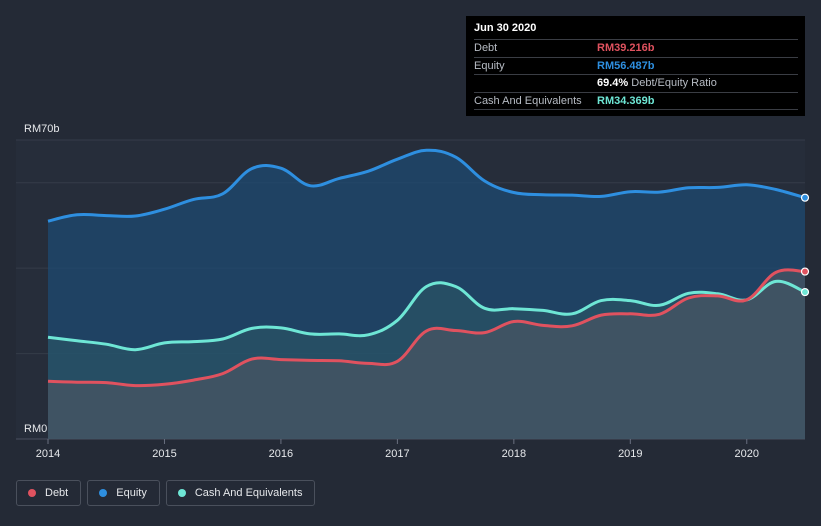 This screenshot has height=526, width=821. What do you see at coordinates (805, 245) in the screenshot?
I see `end-markers` at bounding box center [805, 245].